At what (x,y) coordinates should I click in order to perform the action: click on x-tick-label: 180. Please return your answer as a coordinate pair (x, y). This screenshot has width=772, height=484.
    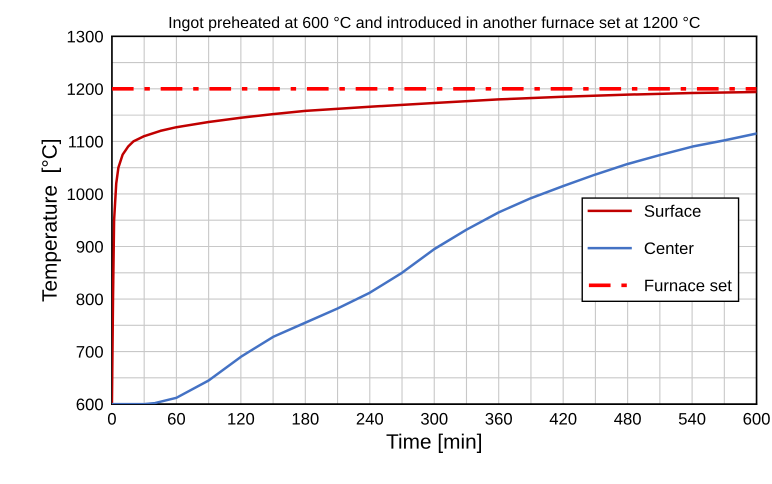
    Looking at the image, I should click on (305, 418).